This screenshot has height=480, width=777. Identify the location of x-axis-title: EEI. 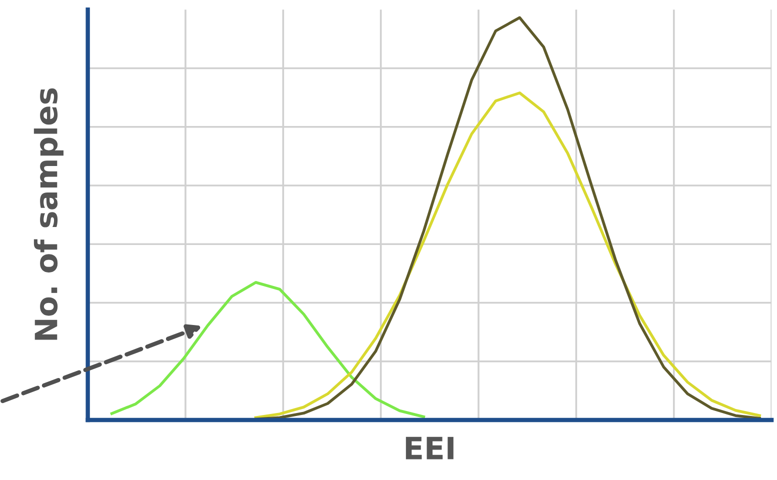
(430, 448).